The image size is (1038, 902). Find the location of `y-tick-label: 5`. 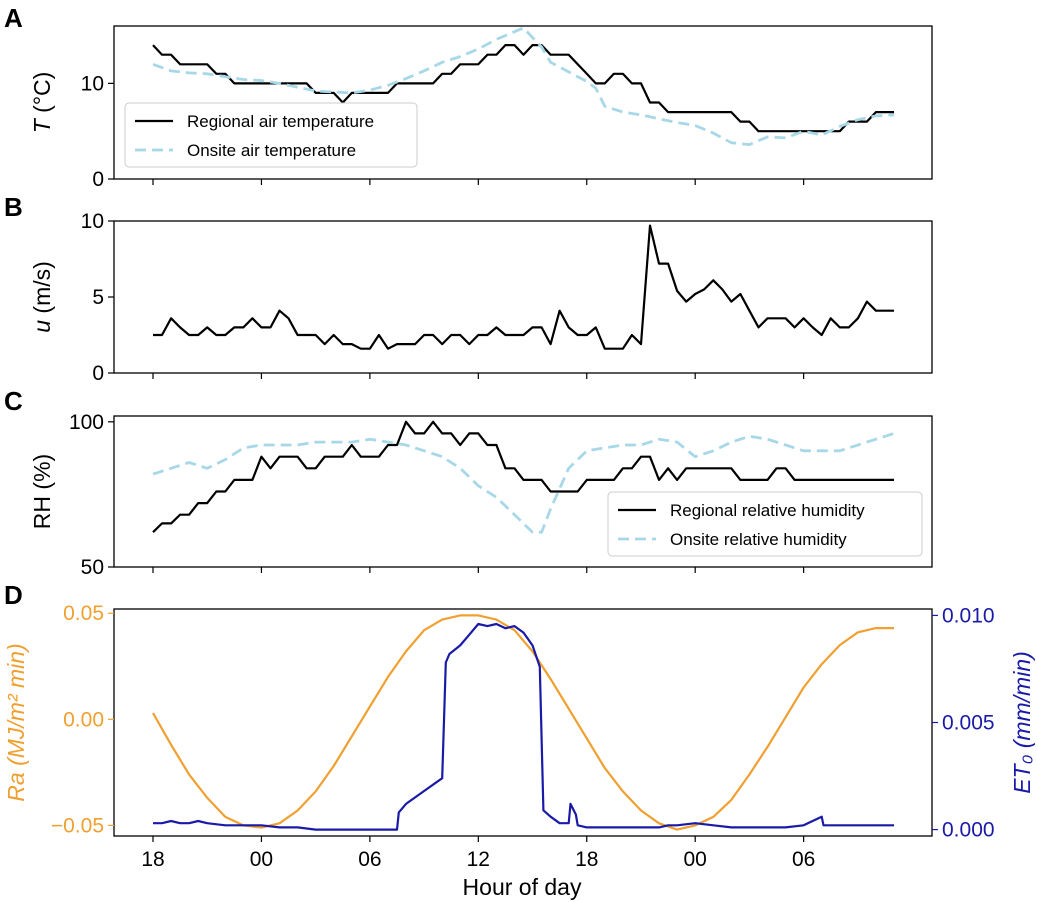

y-tick-label: 5 is located at coordinates (98, 297).